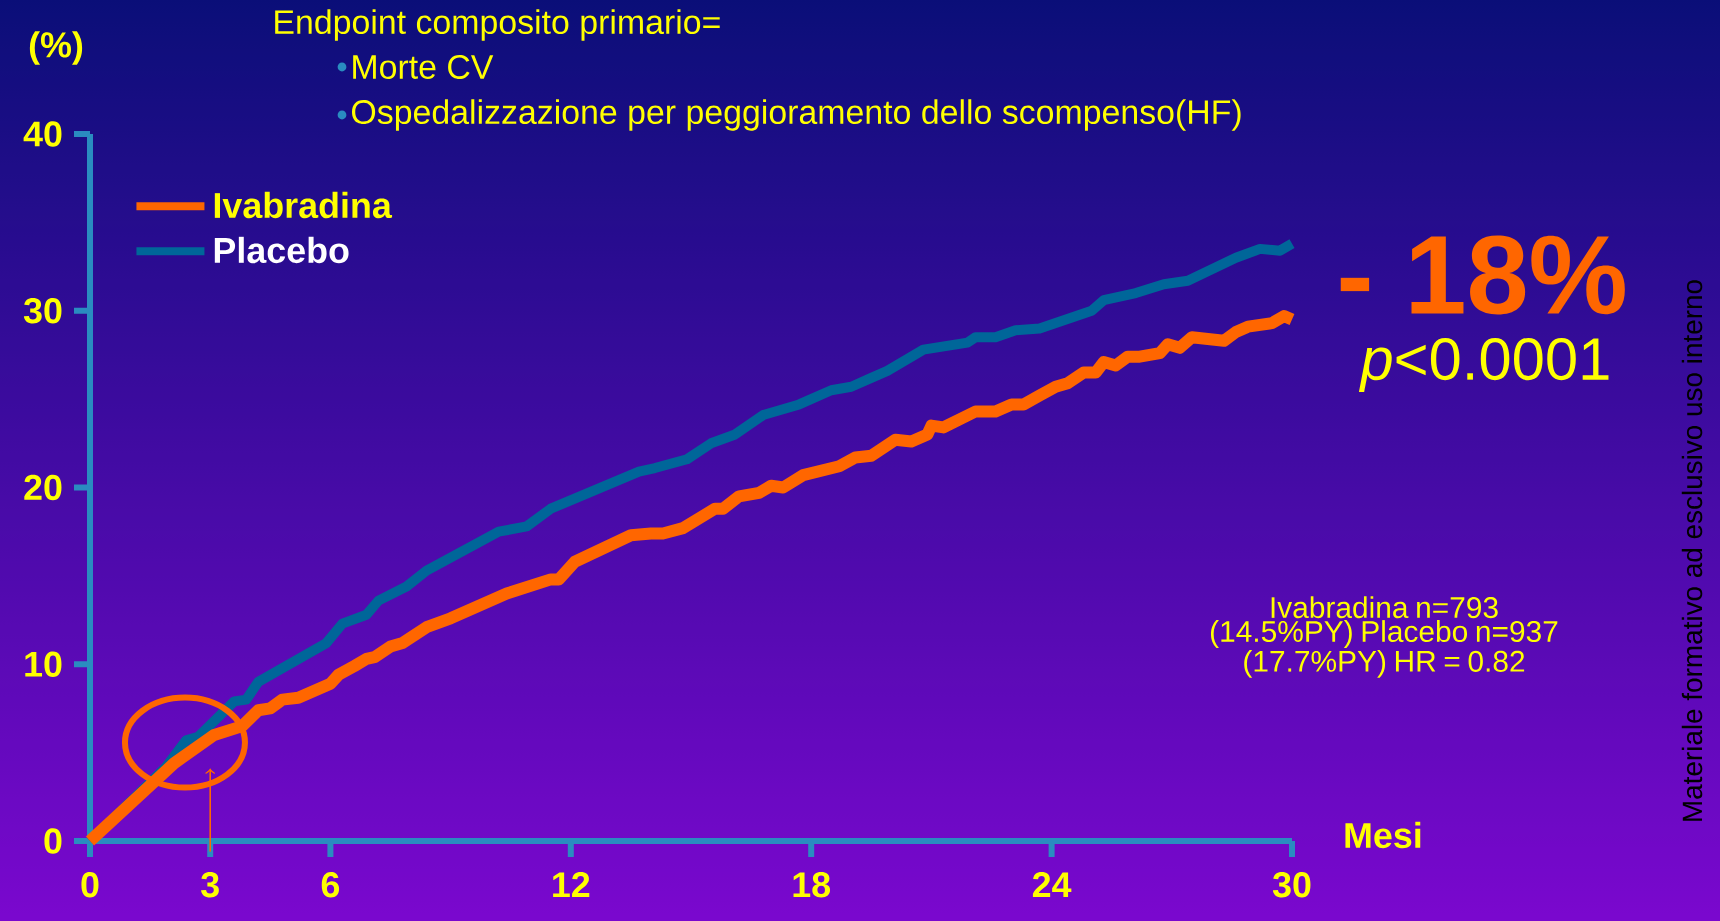  Describe the element at coordinates (497, 25) in the screenshot. I see `chart-title: Endpoint composito primario=` at that location.